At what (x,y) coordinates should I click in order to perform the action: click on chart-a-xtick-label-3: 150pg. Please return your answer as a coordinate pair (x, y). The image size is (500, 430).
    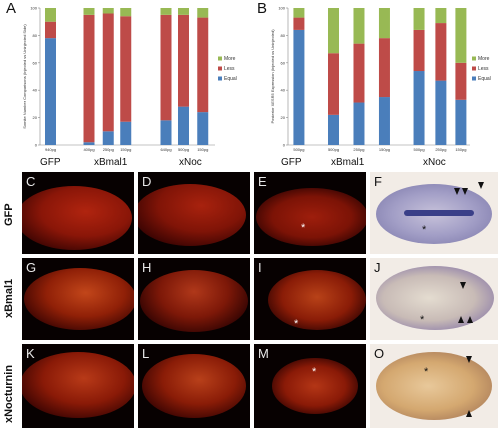
    Looking at the image, I should click on (125, 149).